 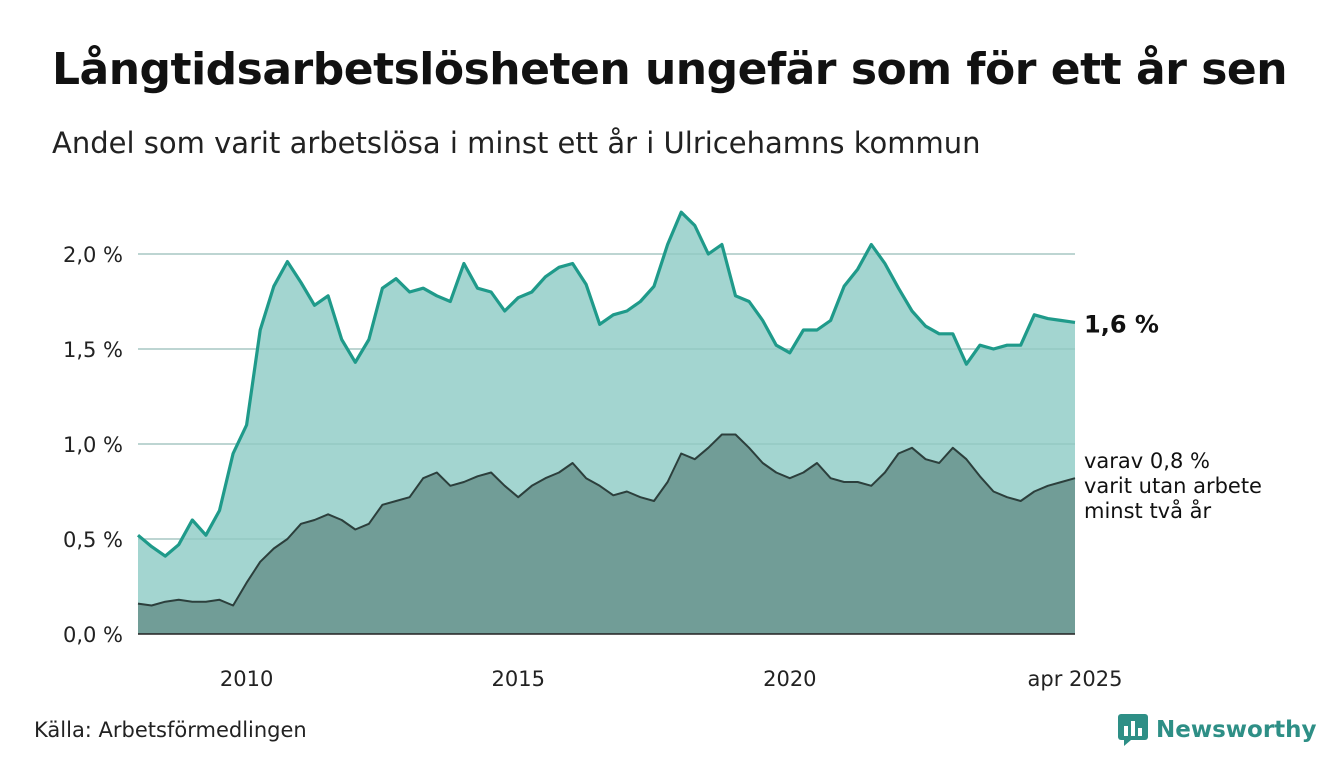 I want to click on y-tick-label: 1,5 %, so click(x=93, y=350).